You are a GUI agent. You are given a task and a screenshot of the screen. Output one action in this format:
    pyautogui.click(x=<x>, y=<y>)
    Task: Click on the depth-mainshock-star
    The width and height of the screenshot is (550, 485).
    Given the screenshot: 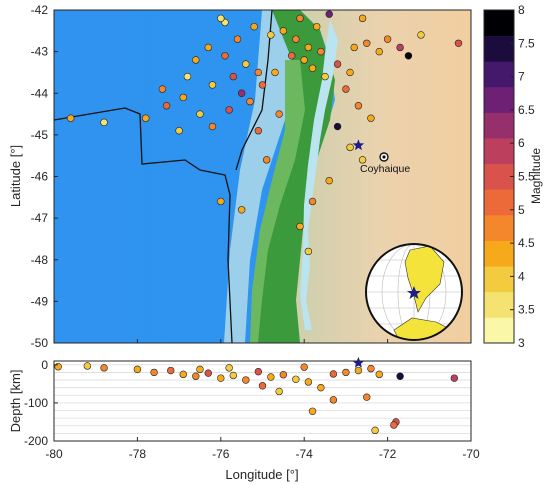 What is the action you would take?
    pyautogui.click(x=358, y=362)
    